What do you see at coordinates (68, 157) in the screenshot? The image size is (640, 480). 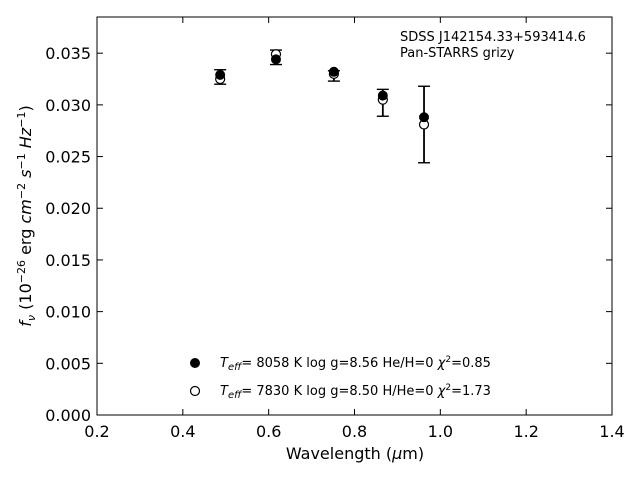 I see `y-tick-label: 0.025` at bounding box center [68, 157].